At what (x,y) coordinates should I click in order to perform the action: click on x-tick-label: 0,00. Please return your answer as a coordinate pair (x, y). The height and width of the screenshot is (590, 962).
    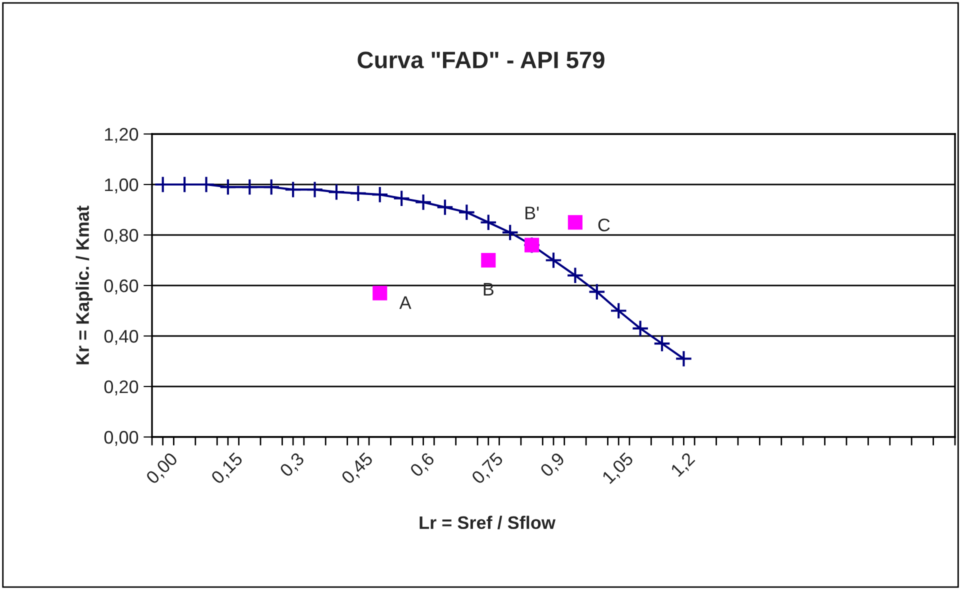
    Looking at the image, I should click on (162, 469).